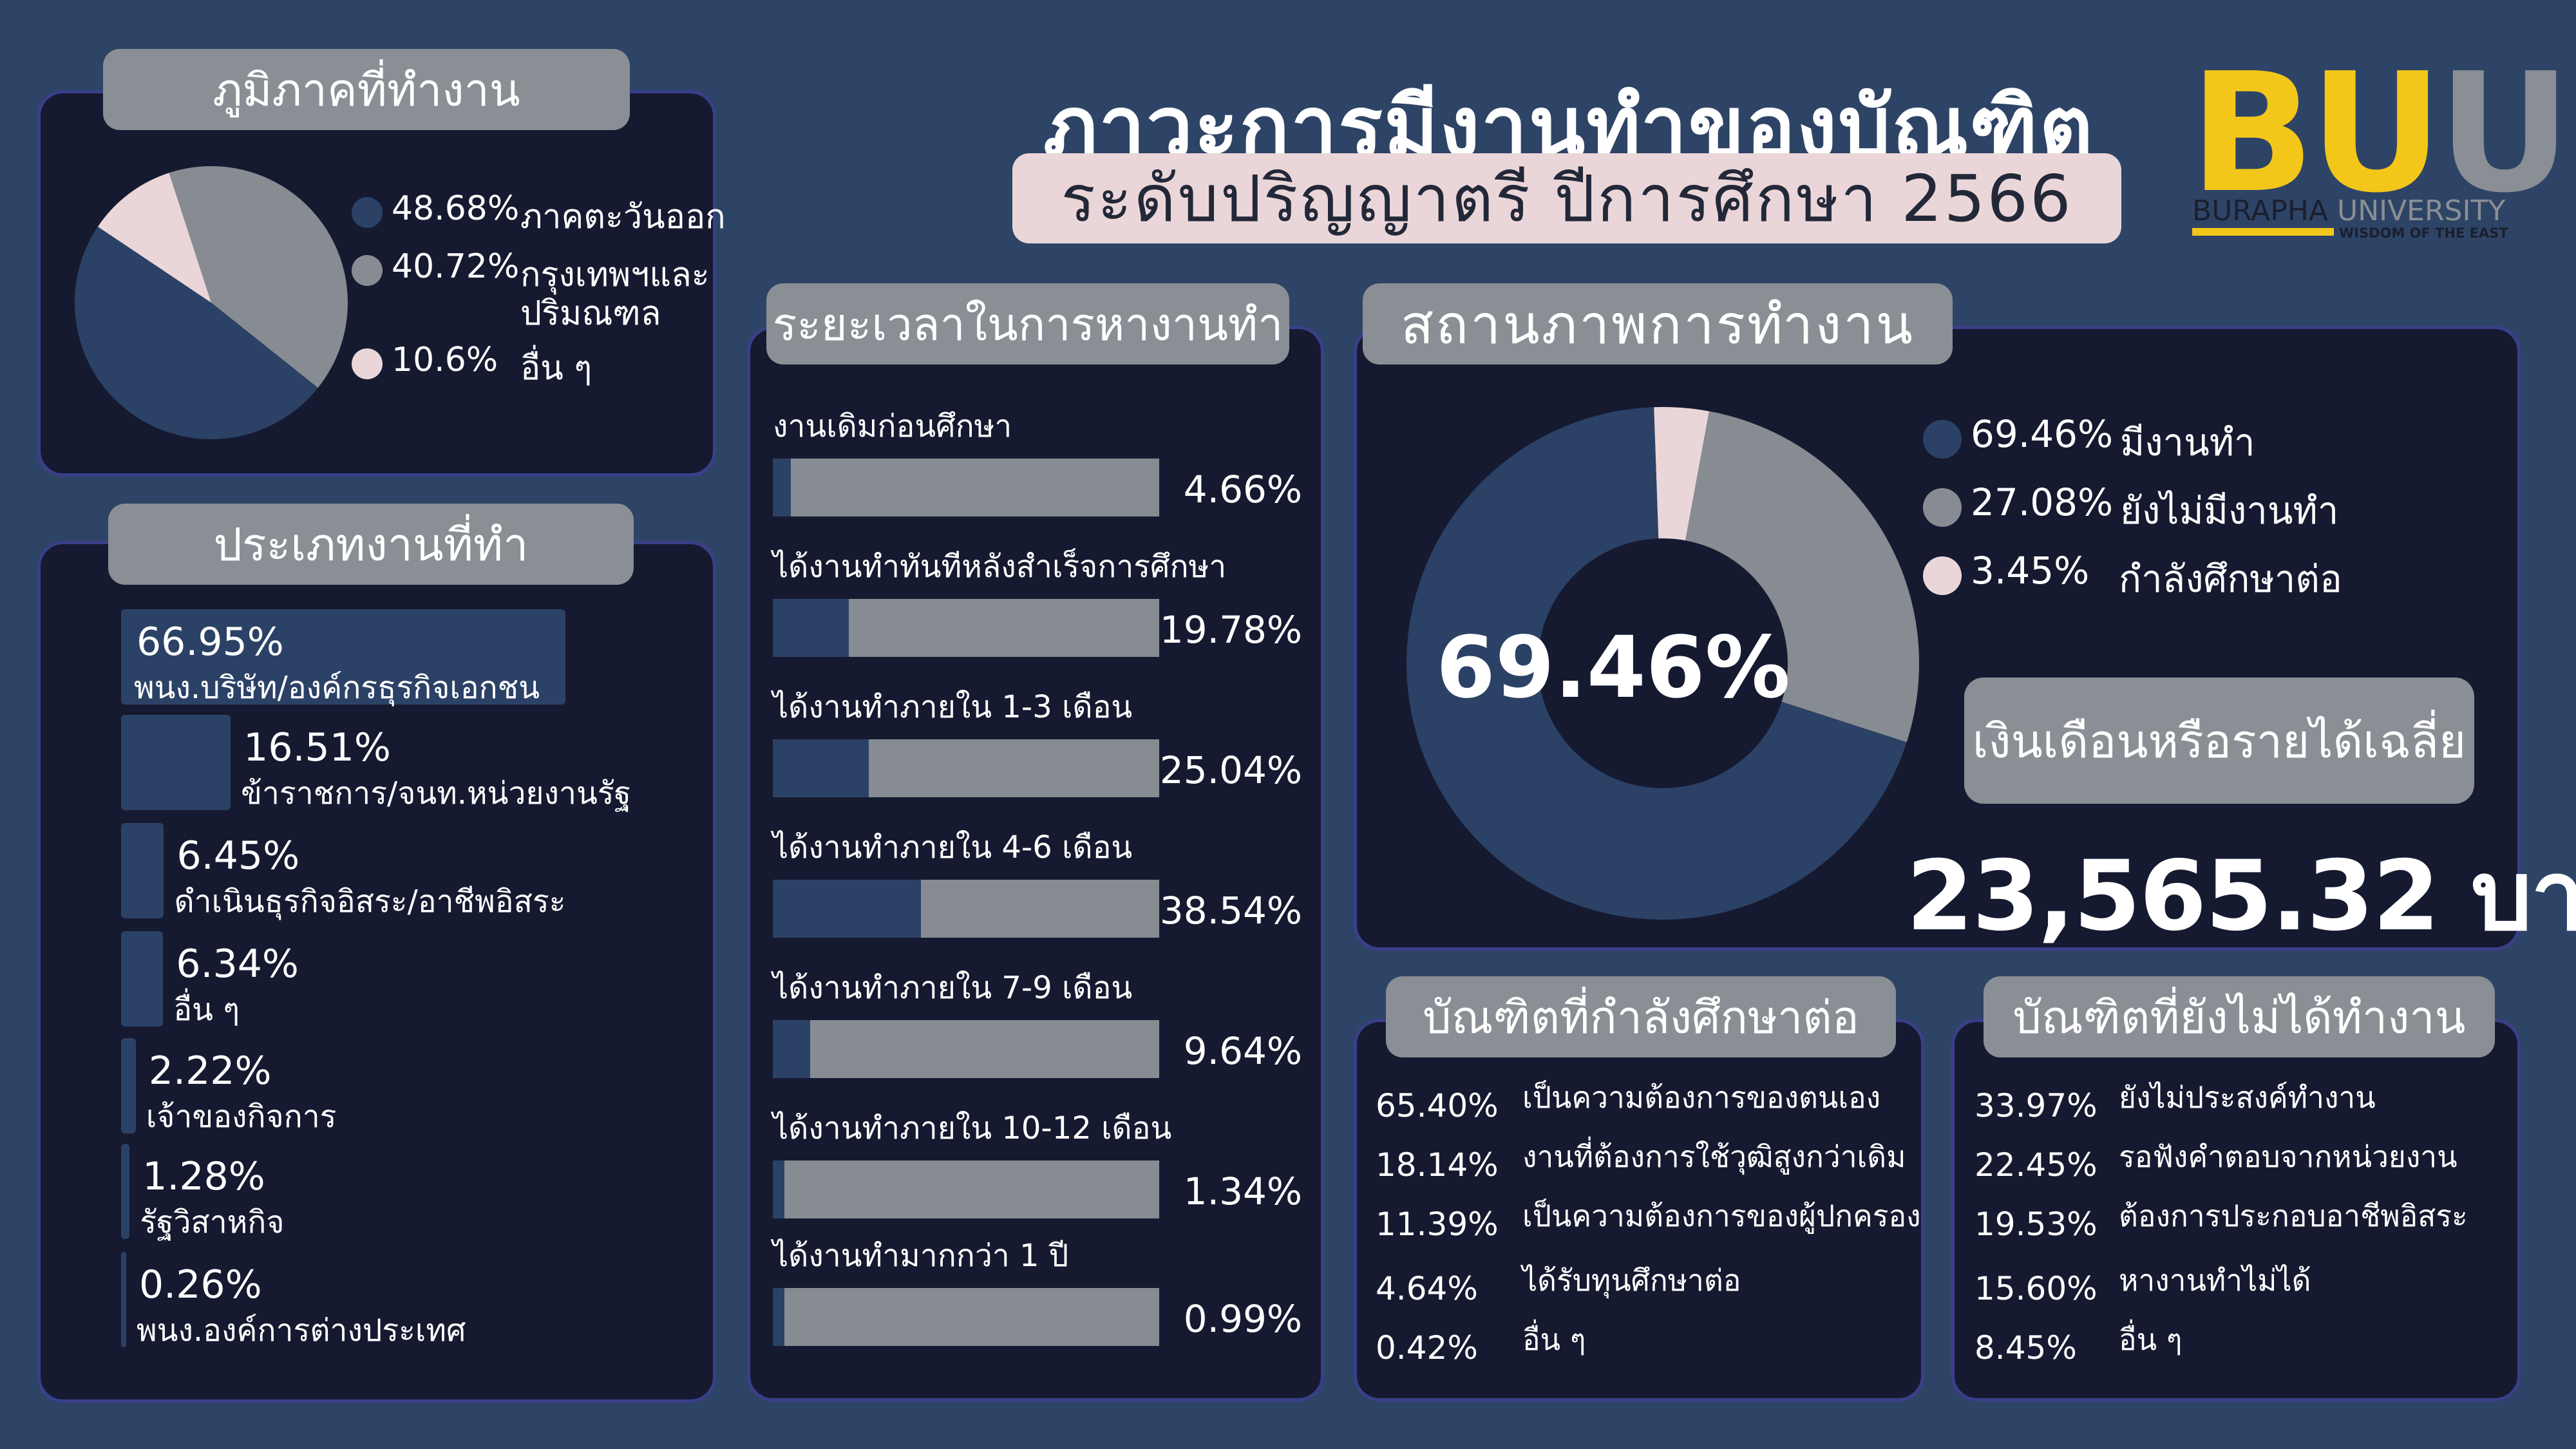 The height and width of the screenshot is (1449, 2576). Describe the element at coordinates (1027, 324) in the screenshot. I see `duration-title: ระยะเวลาในการหางานทำ` at that location.